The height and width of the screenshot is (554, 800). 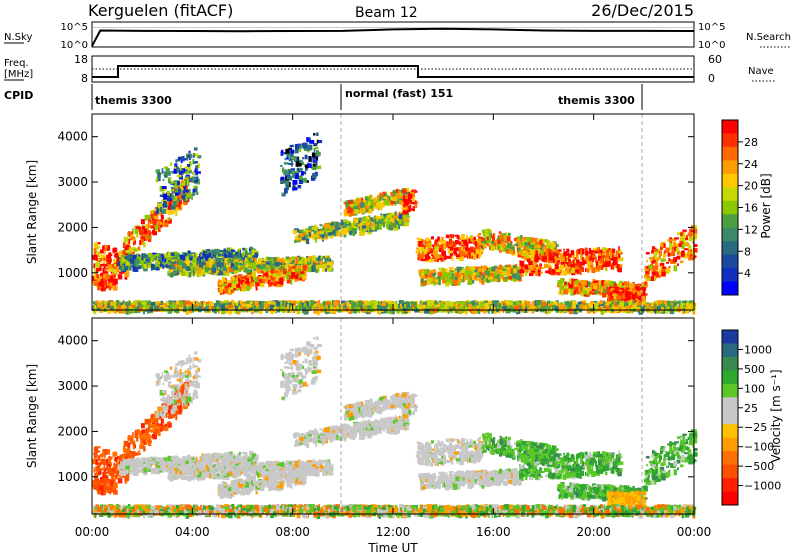 What do you see at coordinates (393, 71) in the screenshot?
I see `freq-line` at bounding box center [393, 71].